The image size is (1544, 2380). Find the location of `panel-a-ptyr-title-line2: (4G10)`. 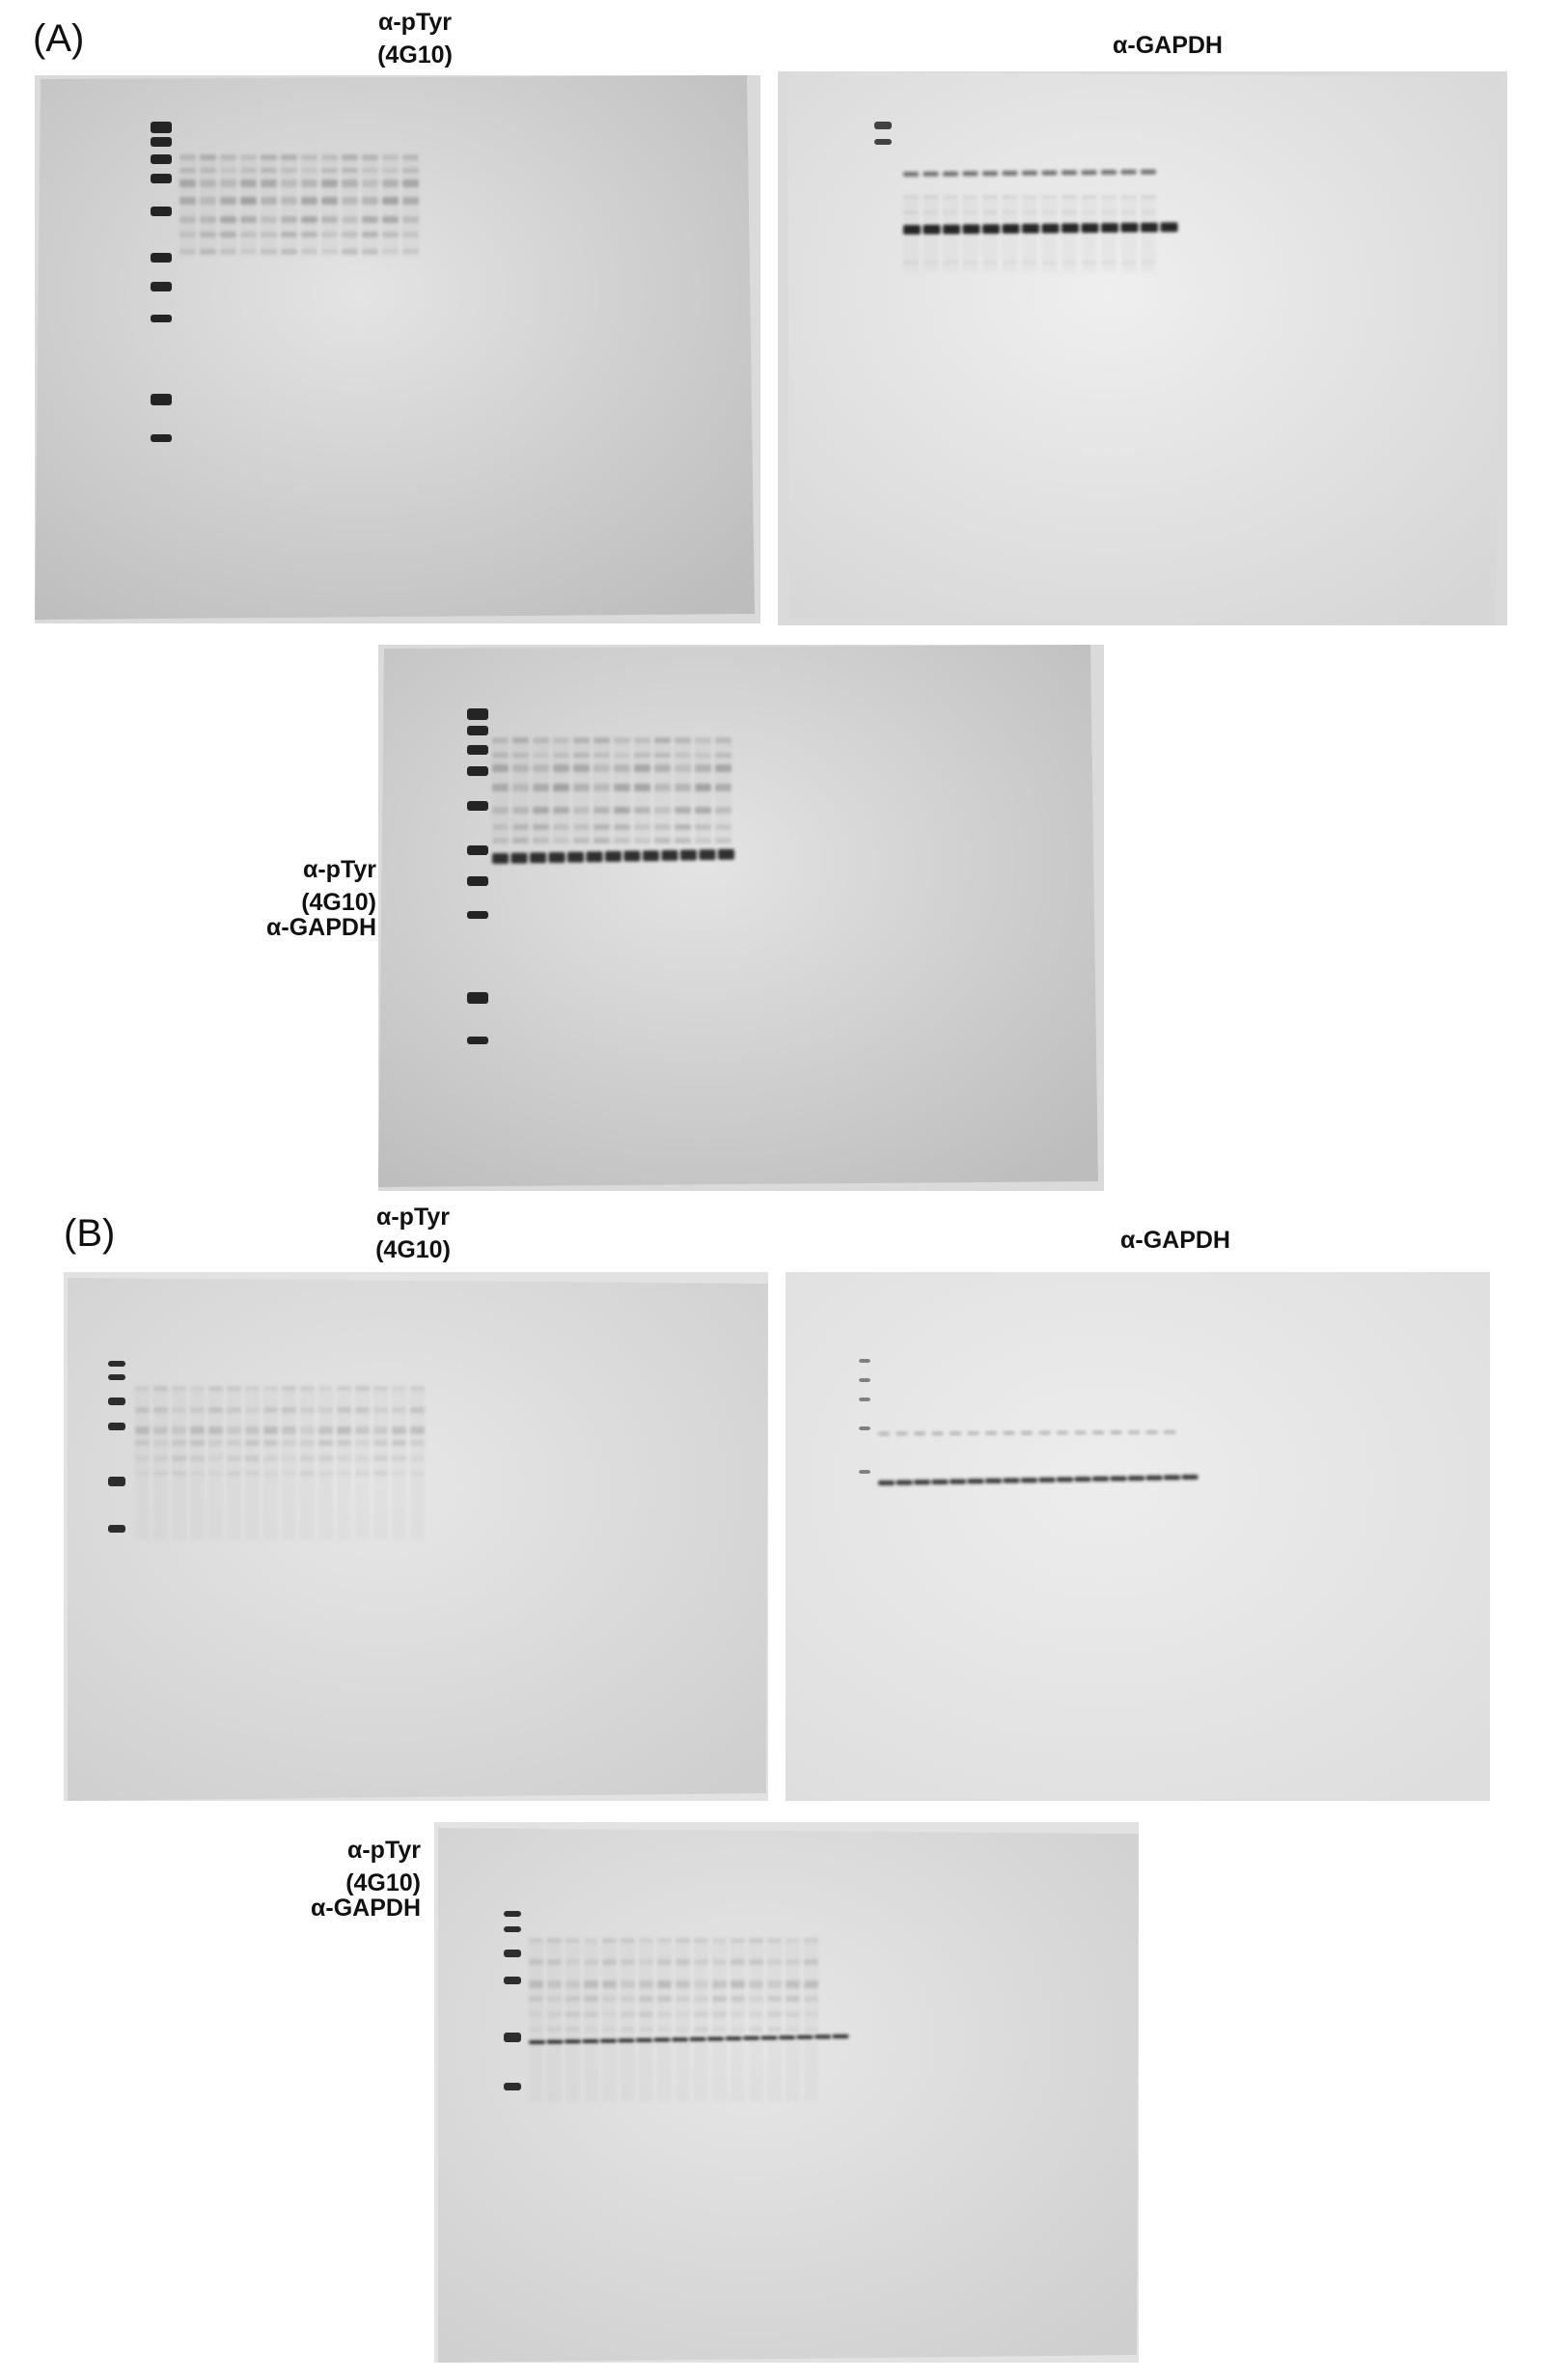

panel-a-ptyr-title-line2: (4G10) is located at coordinates (415, 56).